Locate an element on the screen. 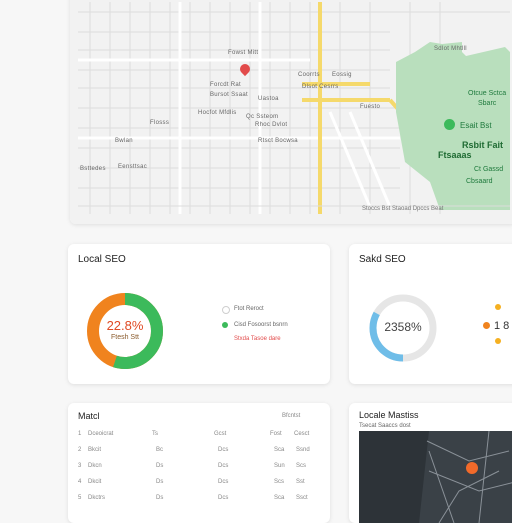  park-sub-label: Ct Gassd is located at coordinates (489, 169).